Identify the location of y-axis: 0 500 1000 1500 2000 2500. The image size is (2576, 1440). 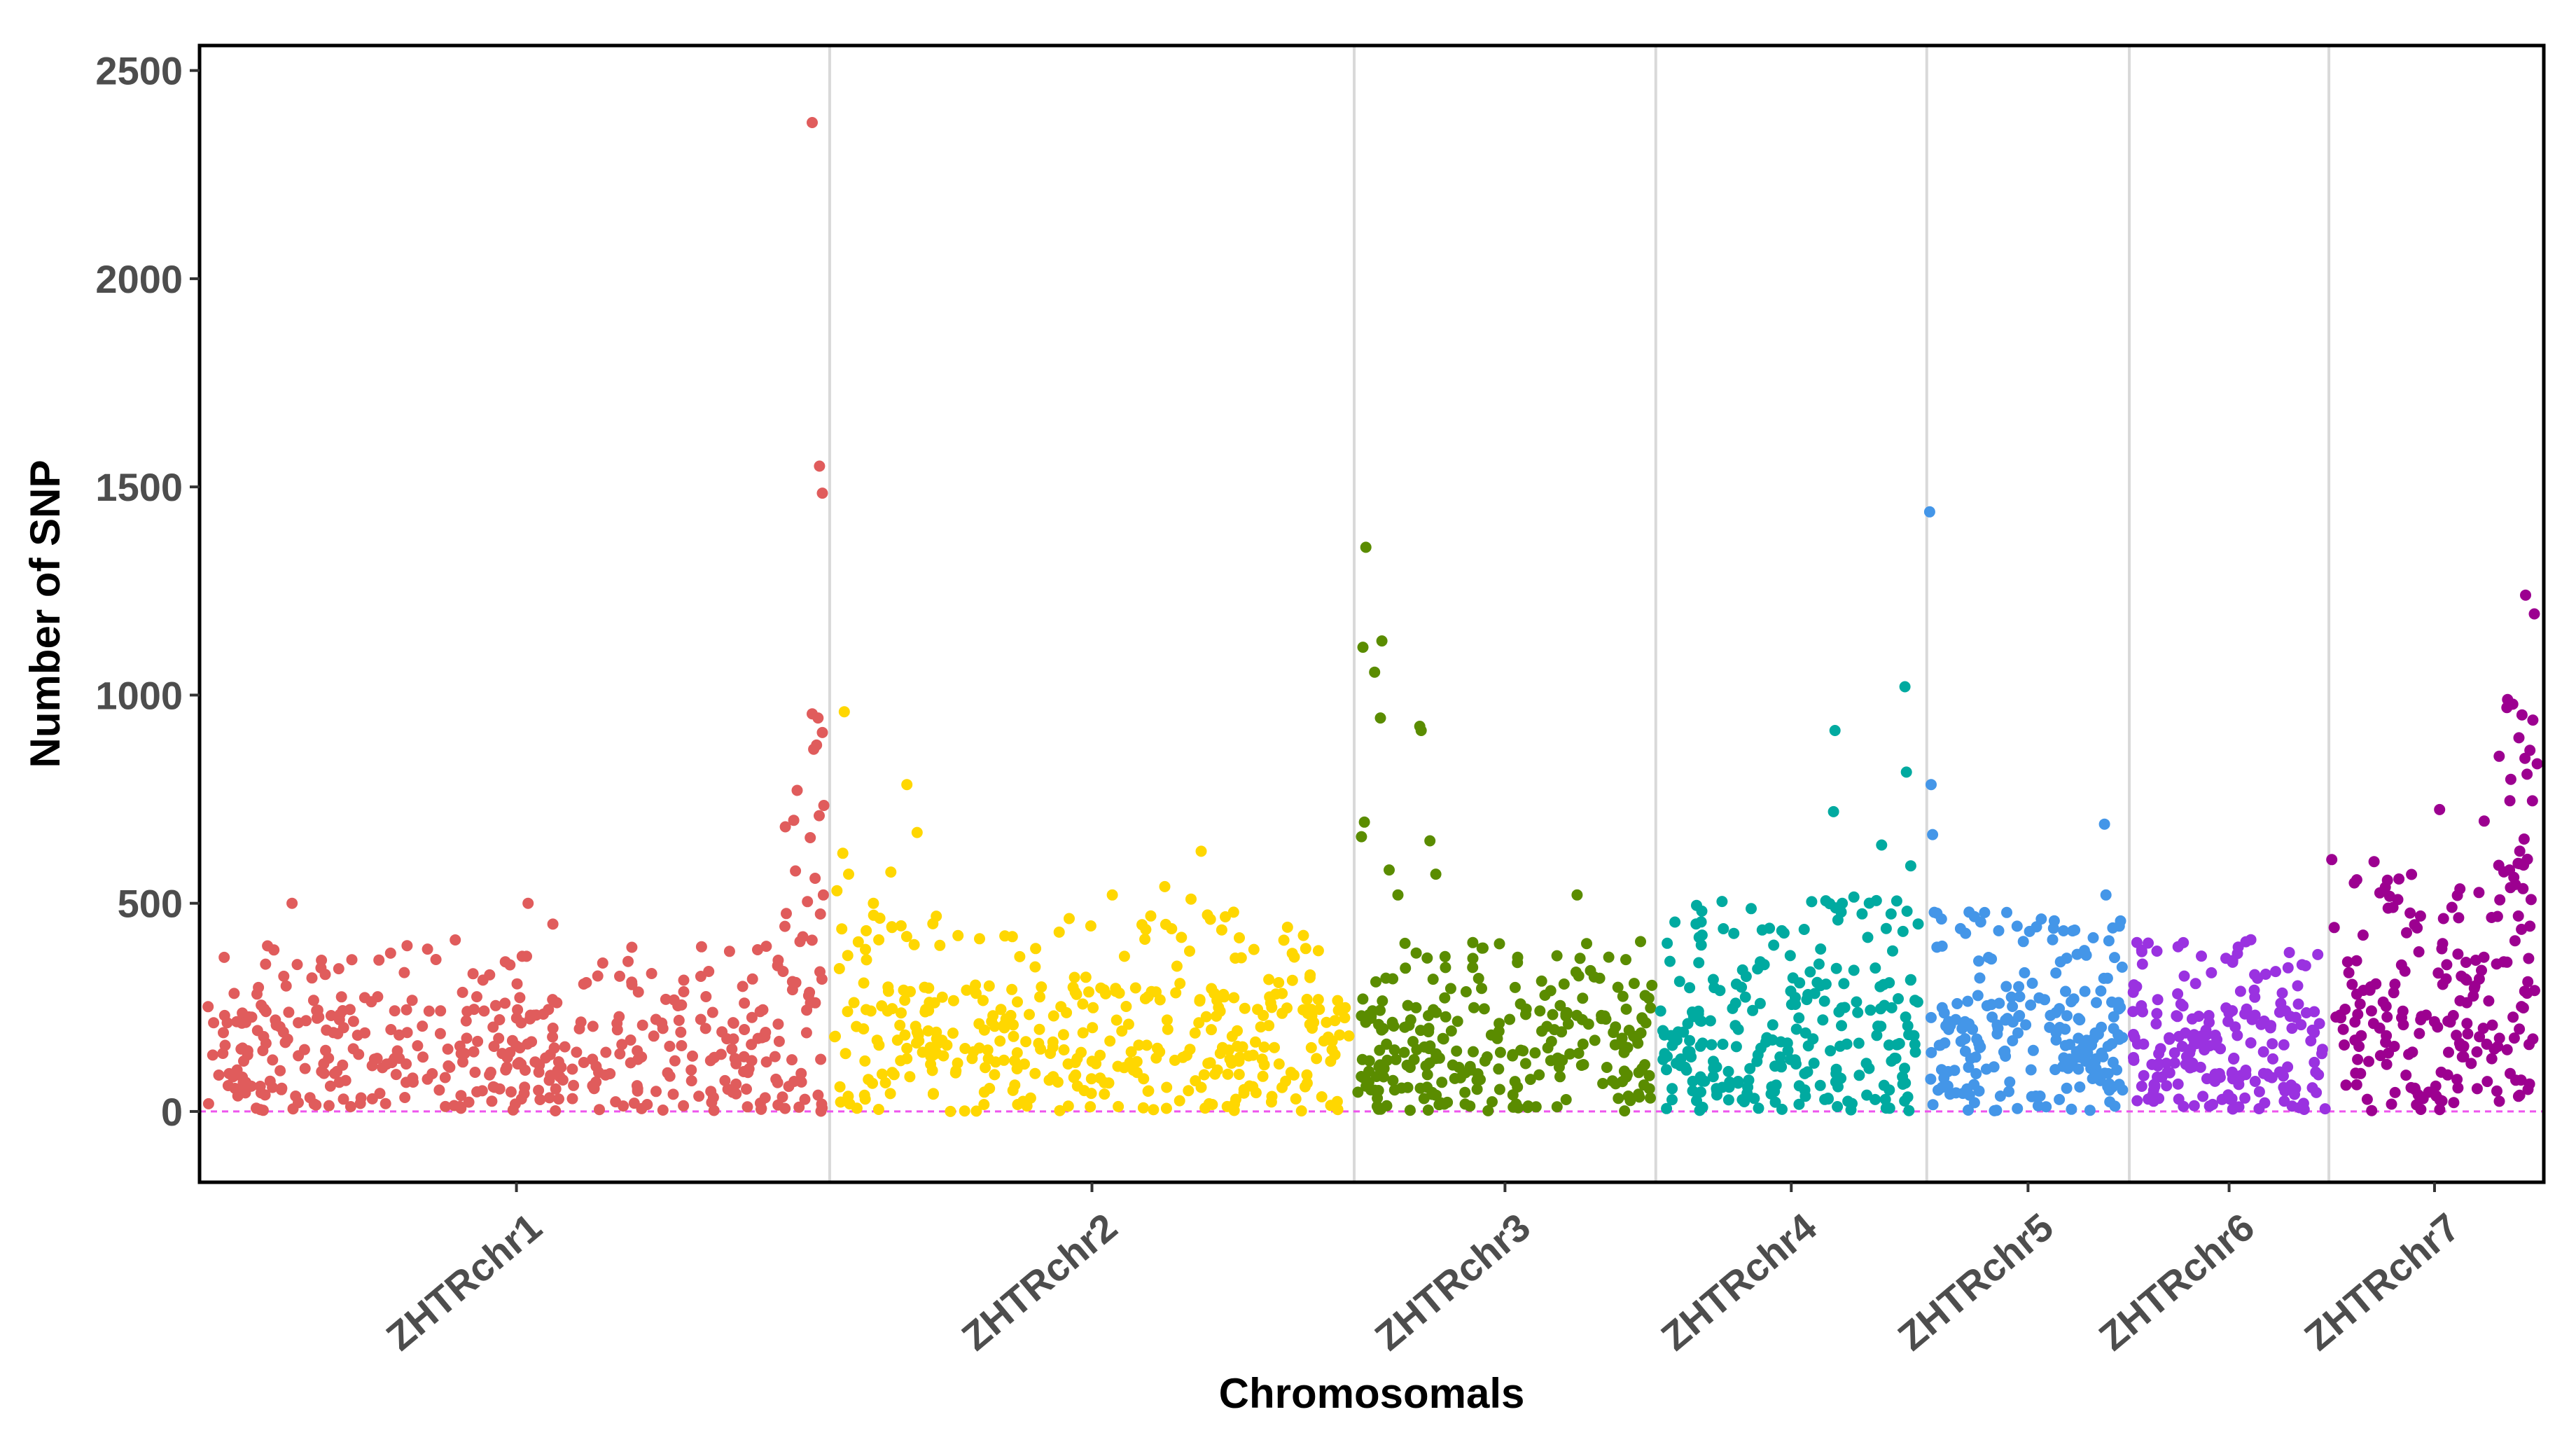
(147, 591).